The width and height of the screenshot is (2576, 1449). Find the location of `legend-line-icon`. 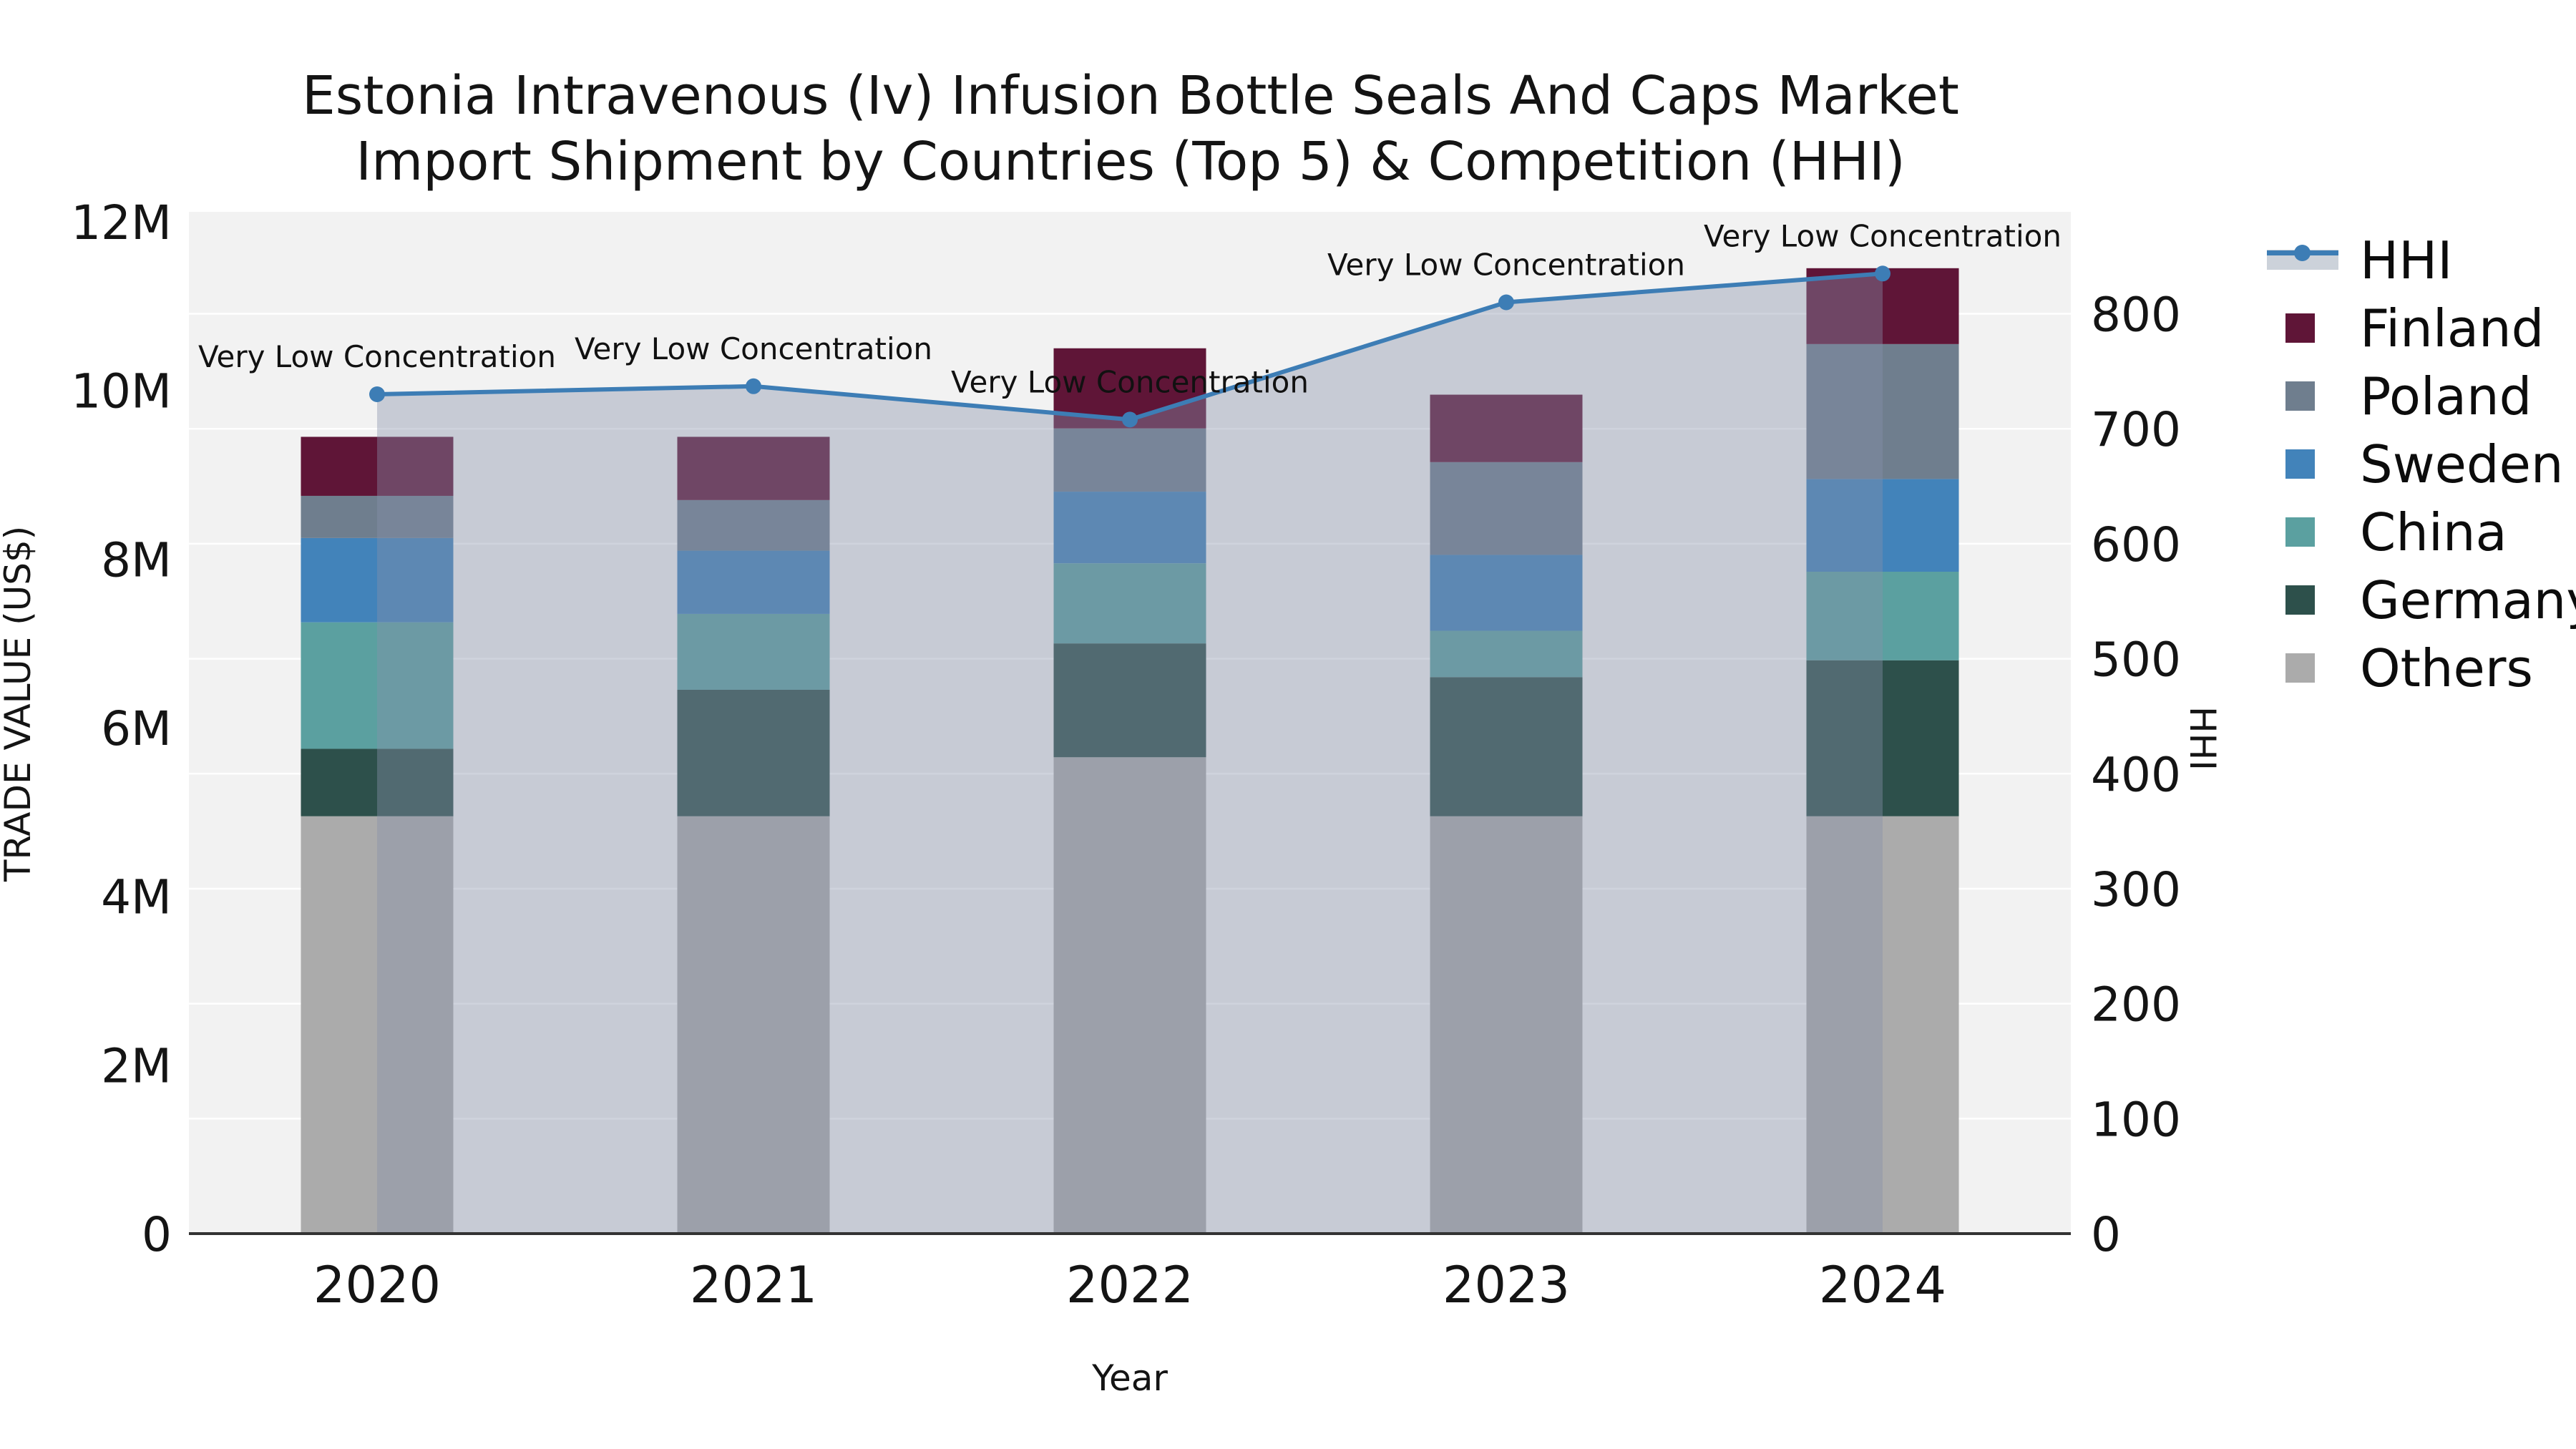

legend-line-icon is located at coordinates (2302, 260).